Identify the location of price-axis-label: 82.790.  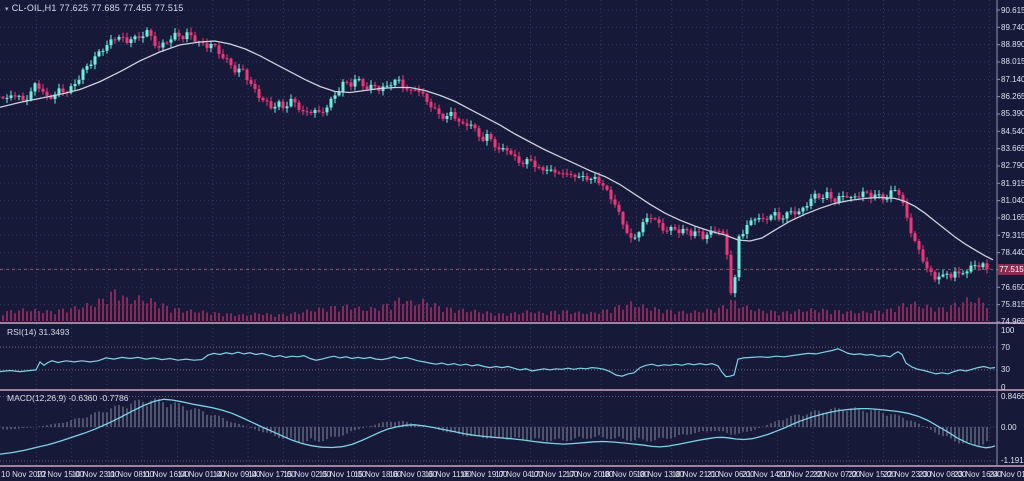
(1012, 166).